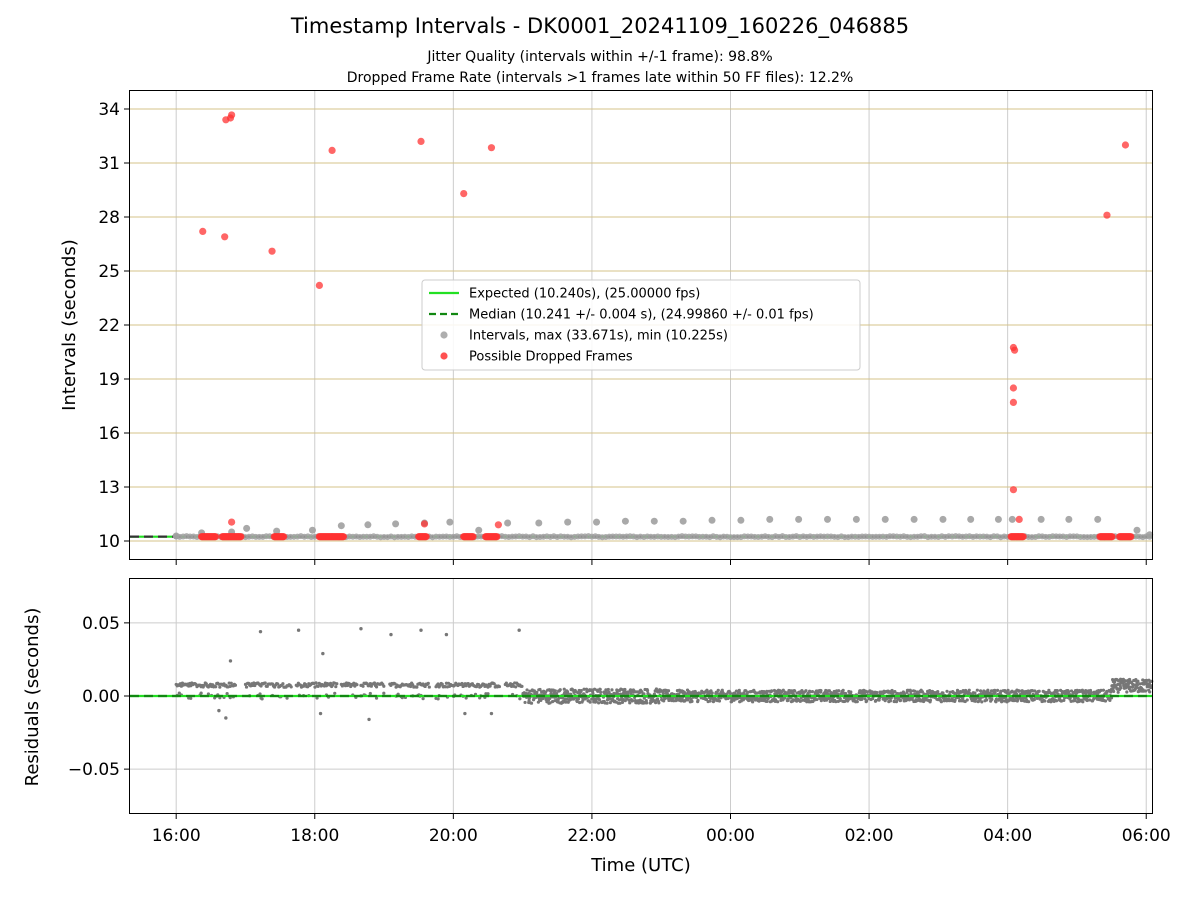 The image size is (1200, 900). Describe the element at coordinates (730, 836) in the screenshot. I see `x-tick-label: 00:00` at that location.